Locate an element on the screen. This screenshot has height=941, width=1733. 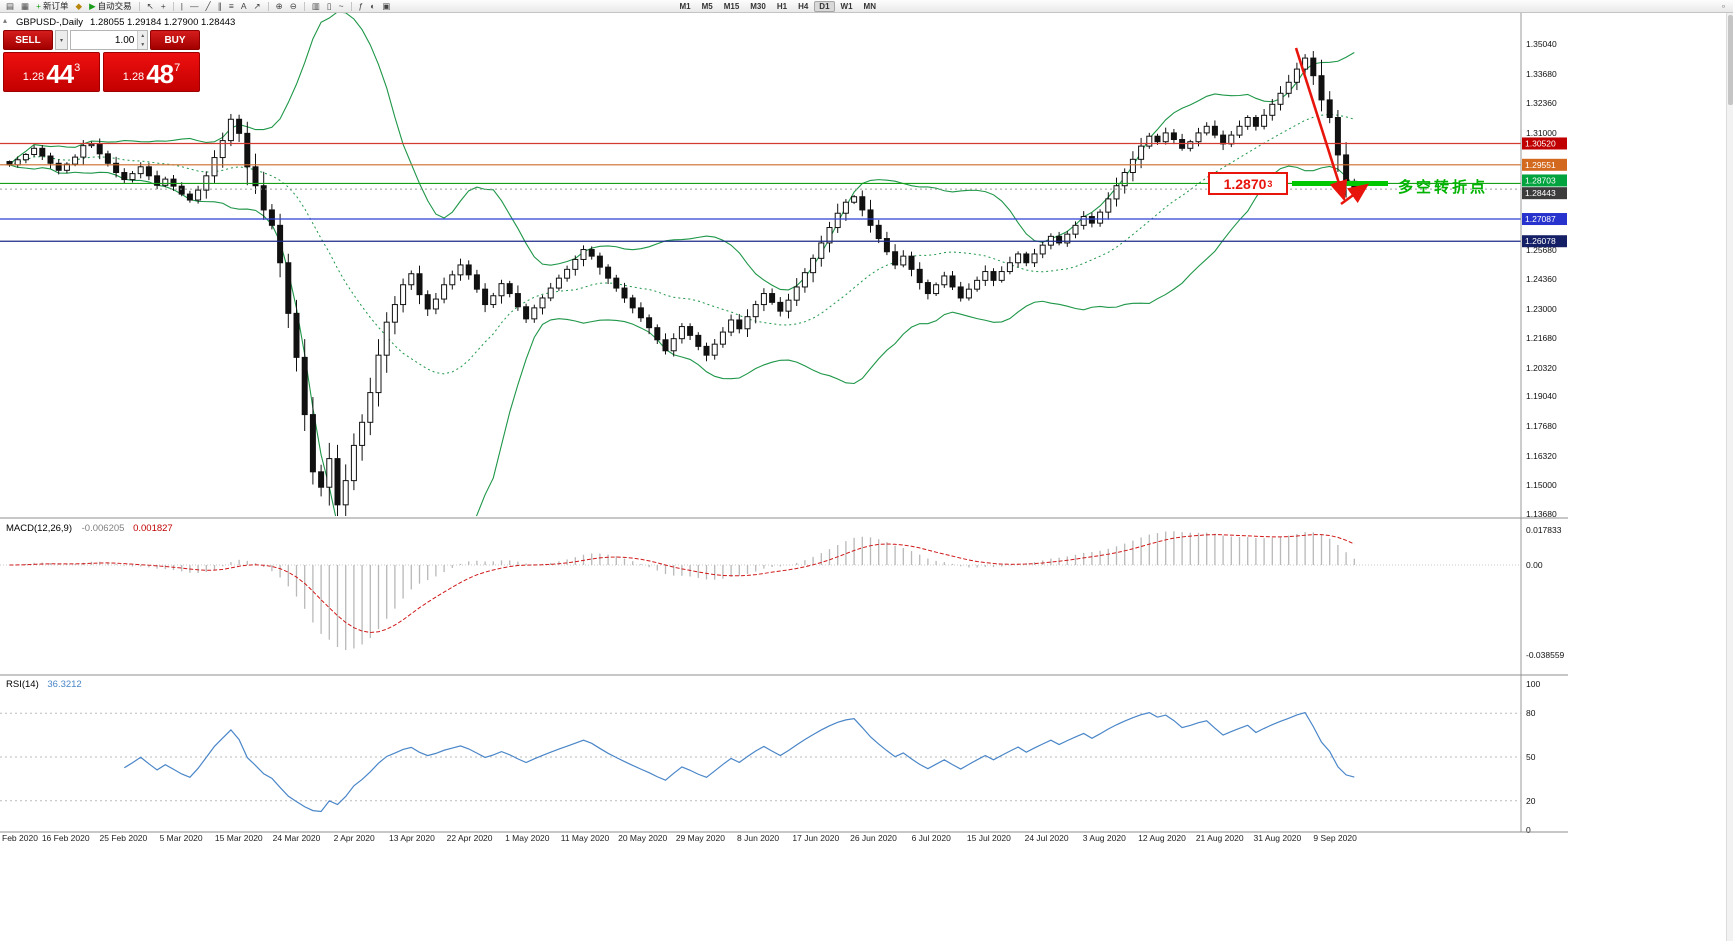
new-order-button: + 新订单 is located at coordinates (52, 6).